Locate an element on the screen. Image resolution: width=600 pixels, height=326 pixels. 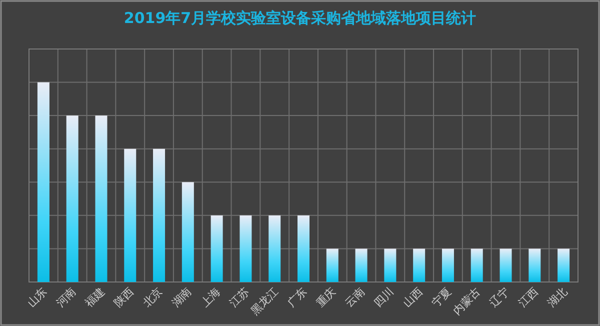
x-tick-label: 湖北 is located at coordinates (557, 297).